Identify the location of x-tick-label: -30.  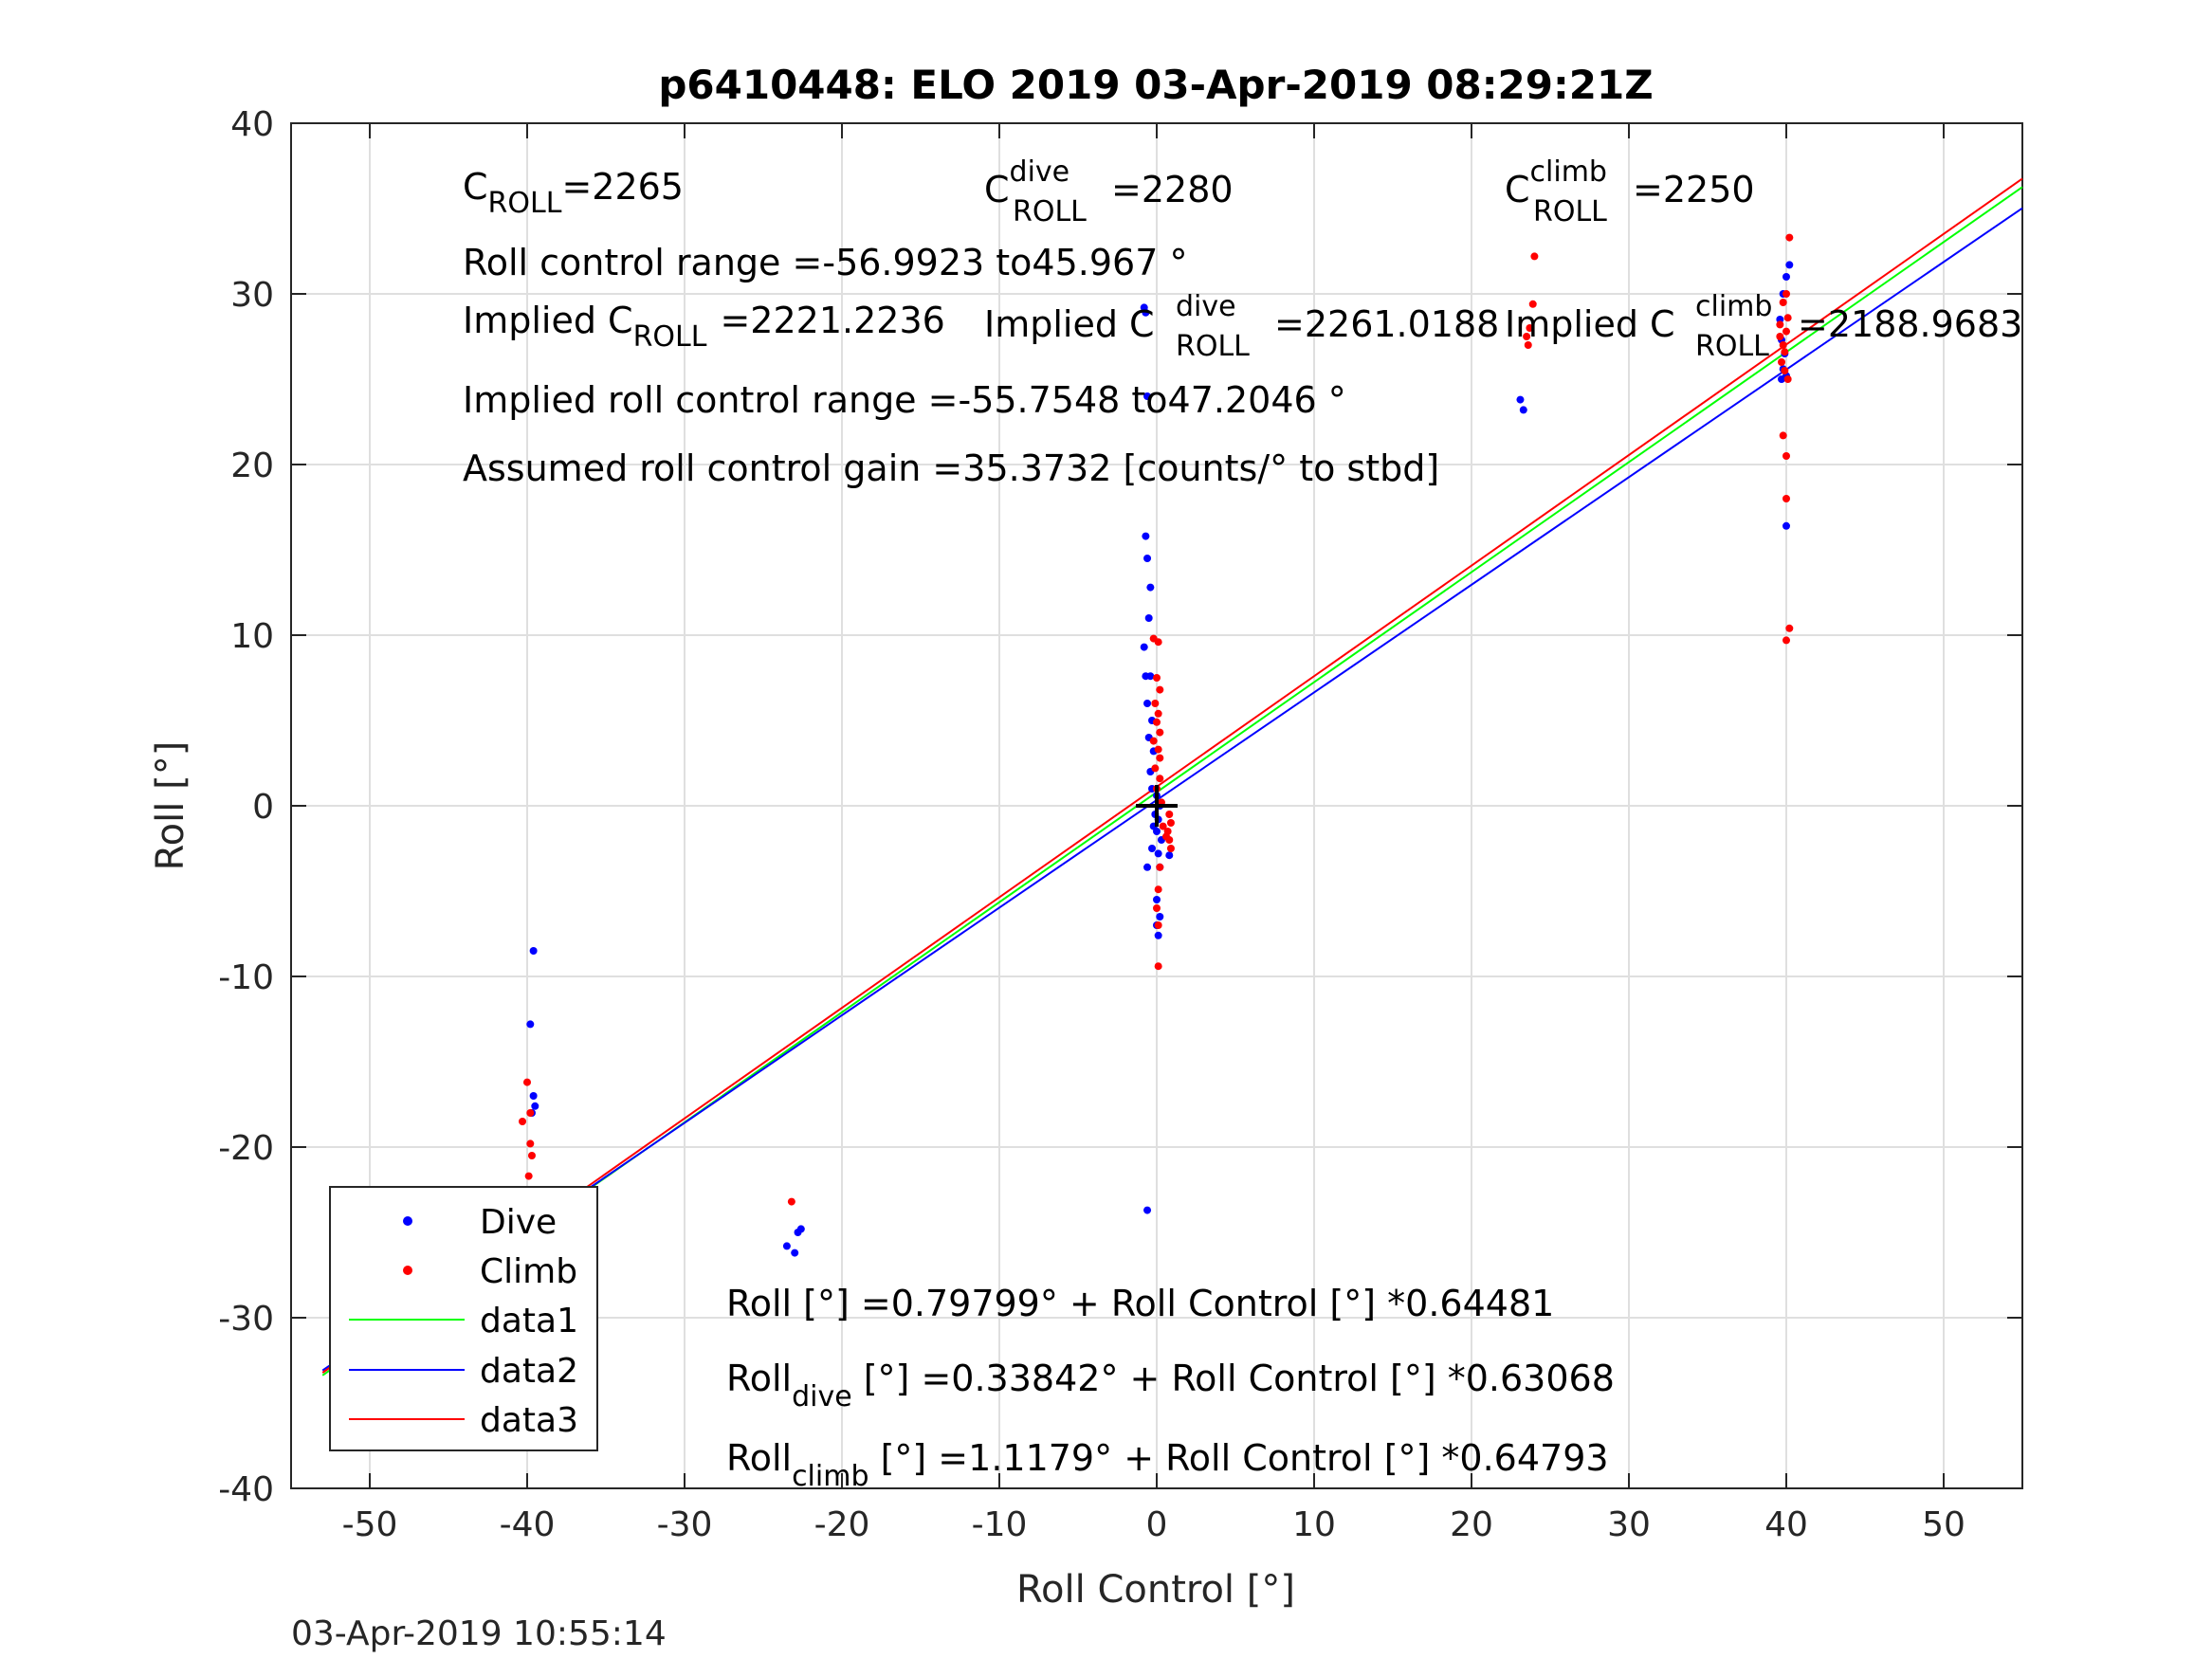
(685, 1524).